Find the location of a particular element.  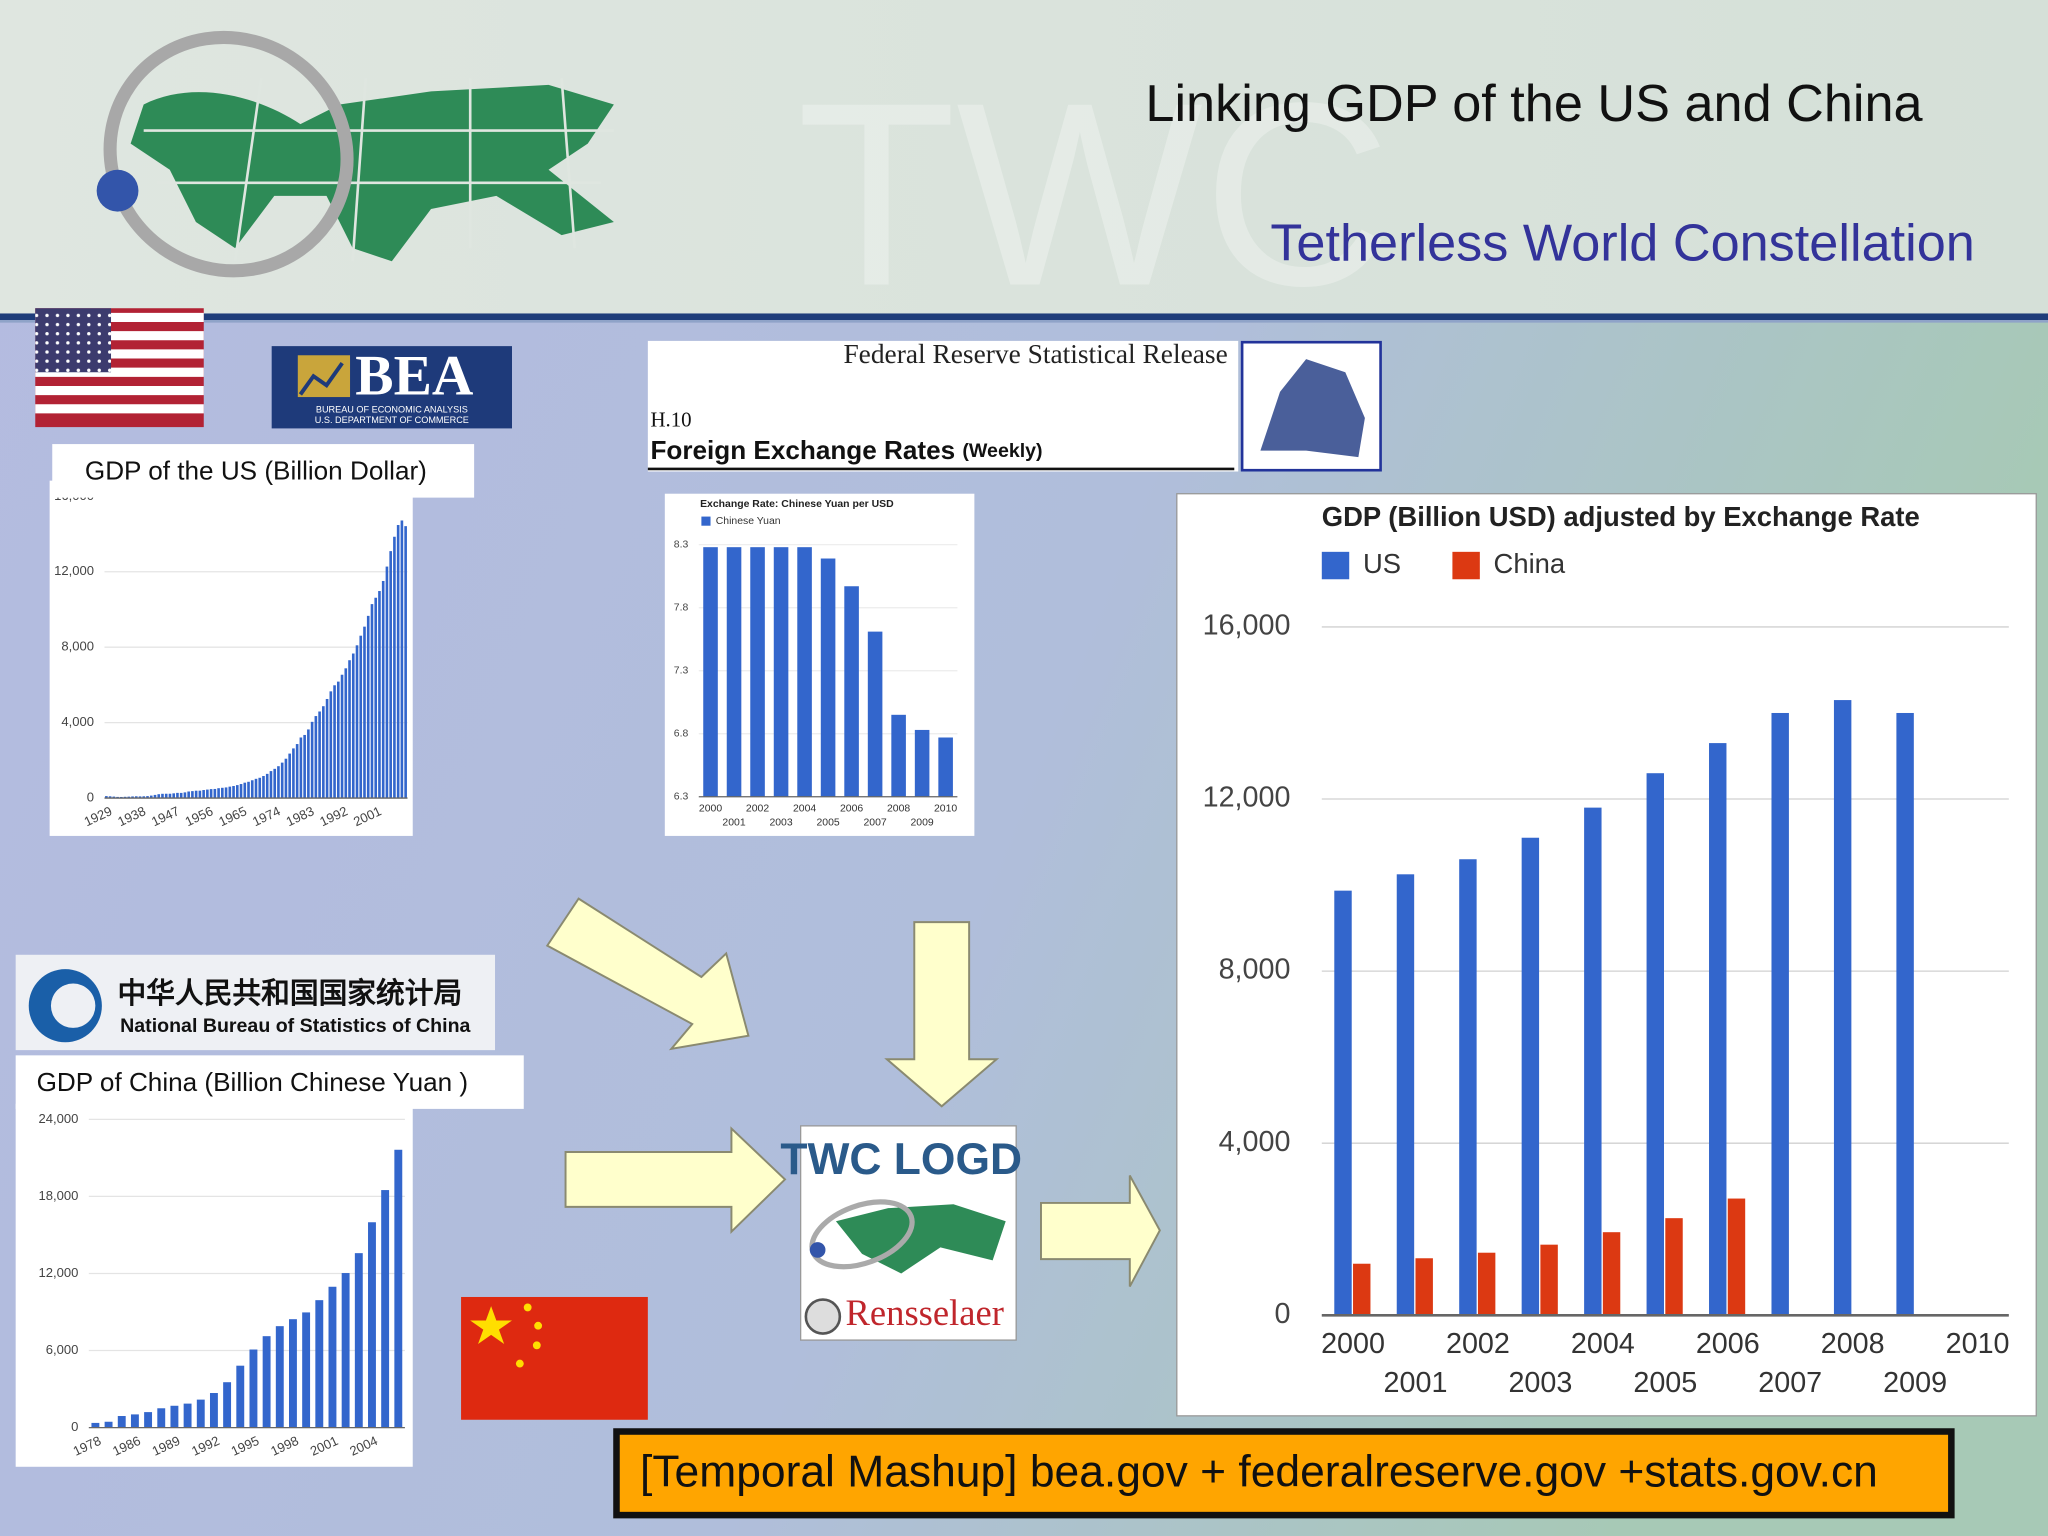

slide-title: Linking GDP of the US and China is located at coordinates (1534, 104).